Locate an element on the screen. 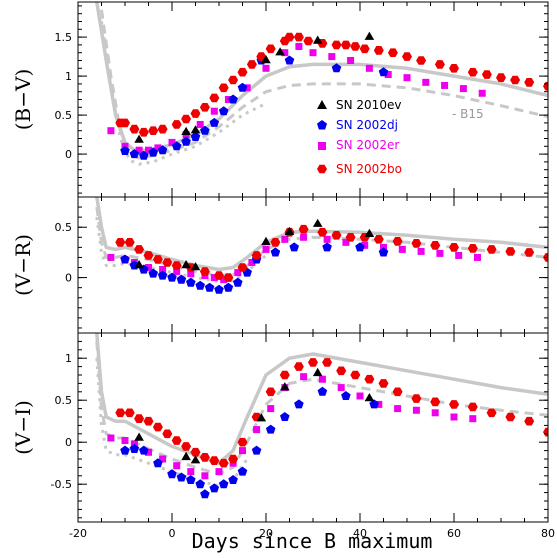 This screenshot has width=557, height=558. legend-marker-triangle is located at coordinates (322, 104).